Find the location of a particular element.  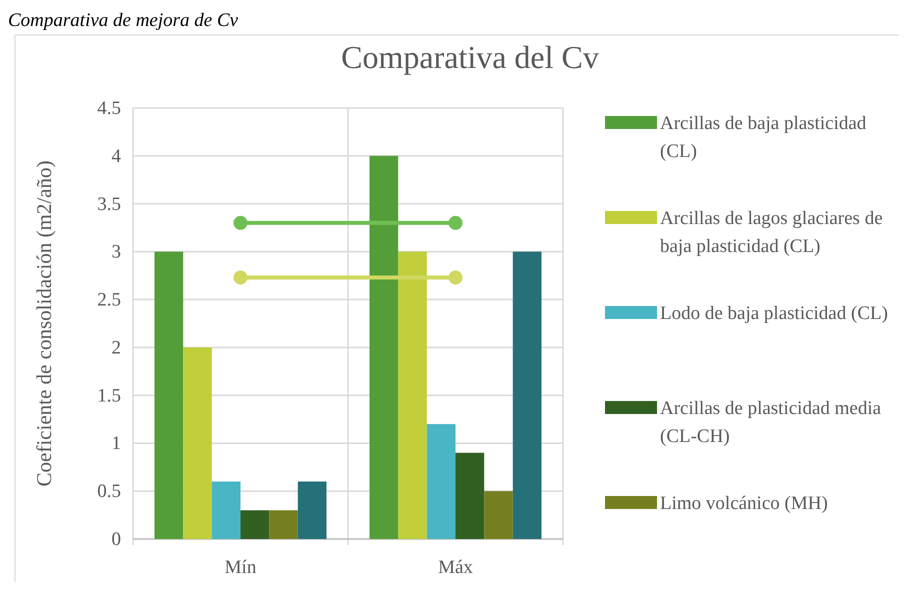

text: Comparativa de mejora de Cv is located at coordinates (123, 20).